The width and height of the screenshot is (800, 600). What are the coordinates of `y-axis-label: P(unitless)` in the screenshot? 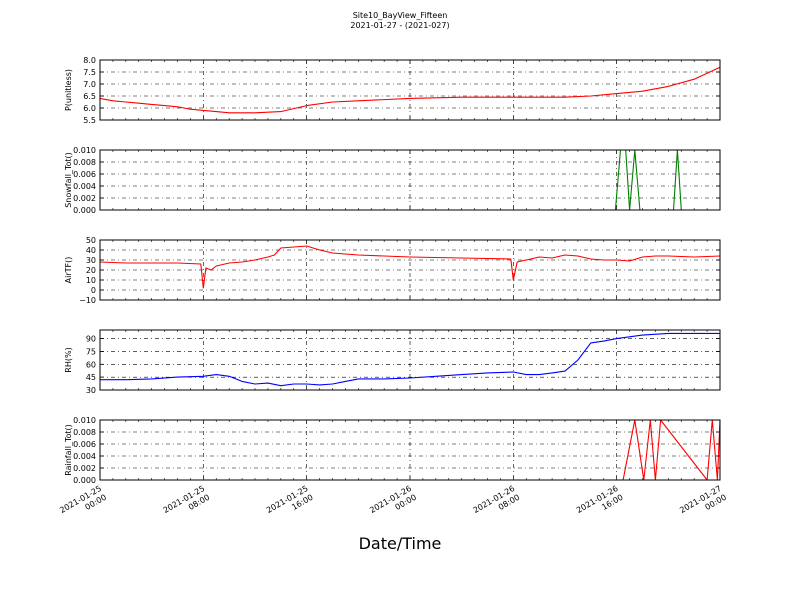 It's located at (68, 90).